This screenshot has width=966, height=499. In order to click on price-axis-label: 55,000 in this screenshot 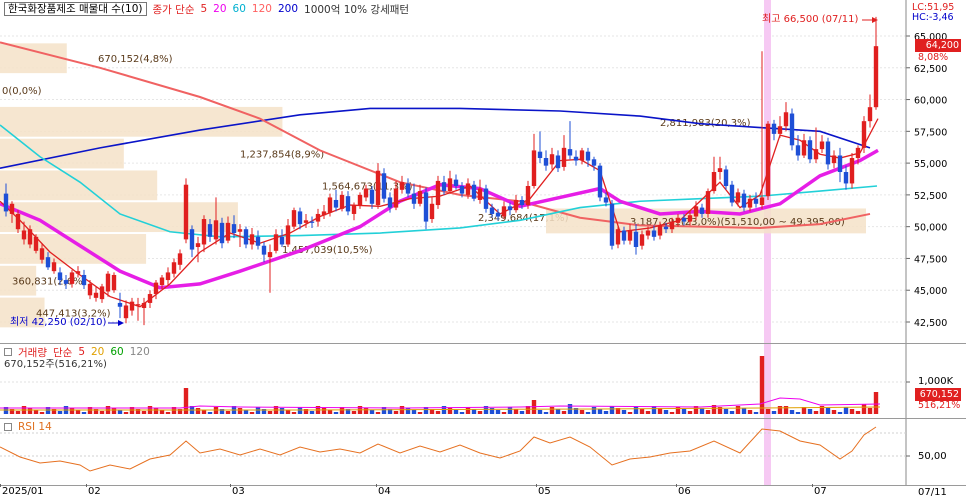, I will do `click(930, 164)`.